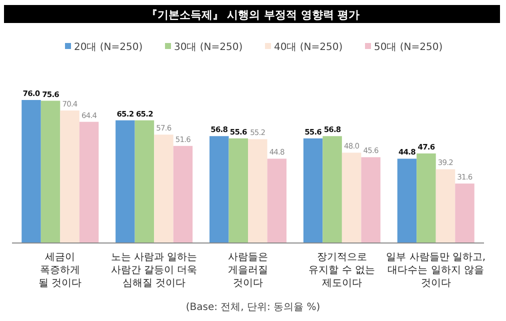 The image size is (506, 321). Describe the element at coordinates (60, 270) in the screenshot. I see `x-tick-label: 세금이 폭증하게 될 것이다` at that location.